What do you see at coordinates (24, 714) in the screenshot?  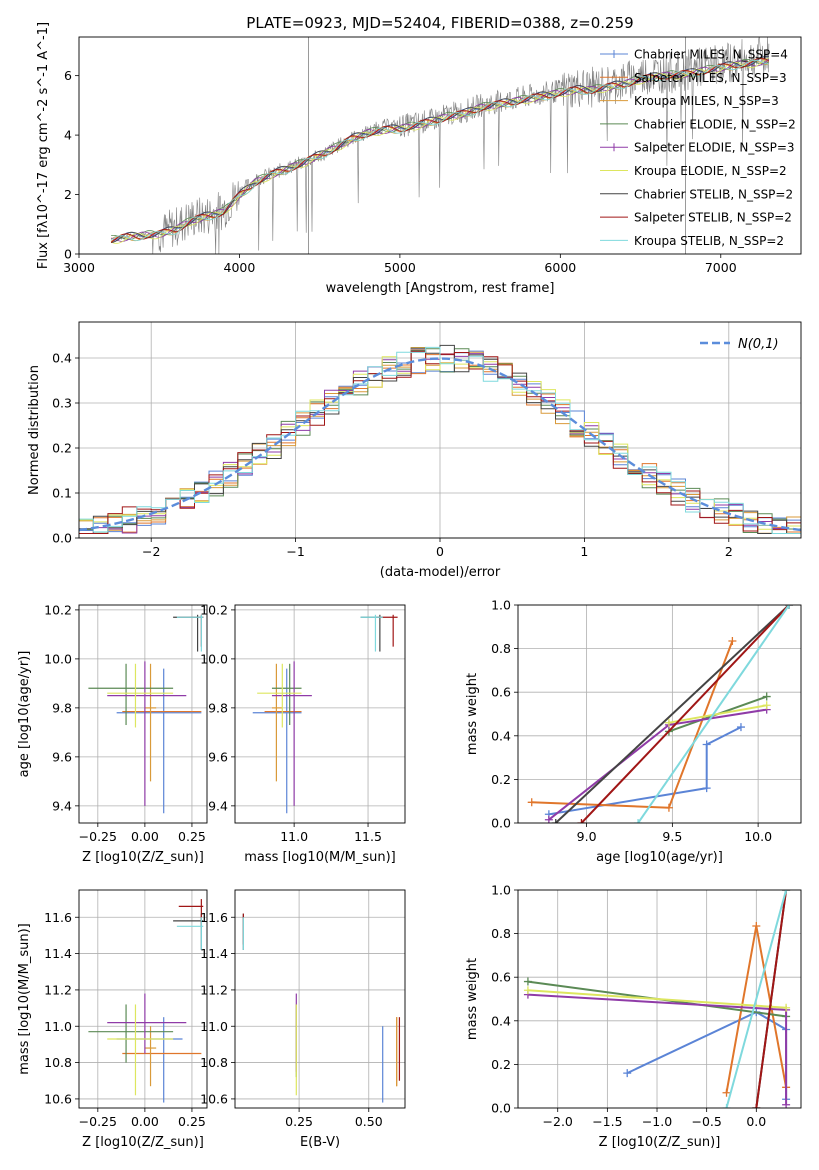 I see `y-axis-label: age [log10(age/yr)]` at bounding box center [24, 714].